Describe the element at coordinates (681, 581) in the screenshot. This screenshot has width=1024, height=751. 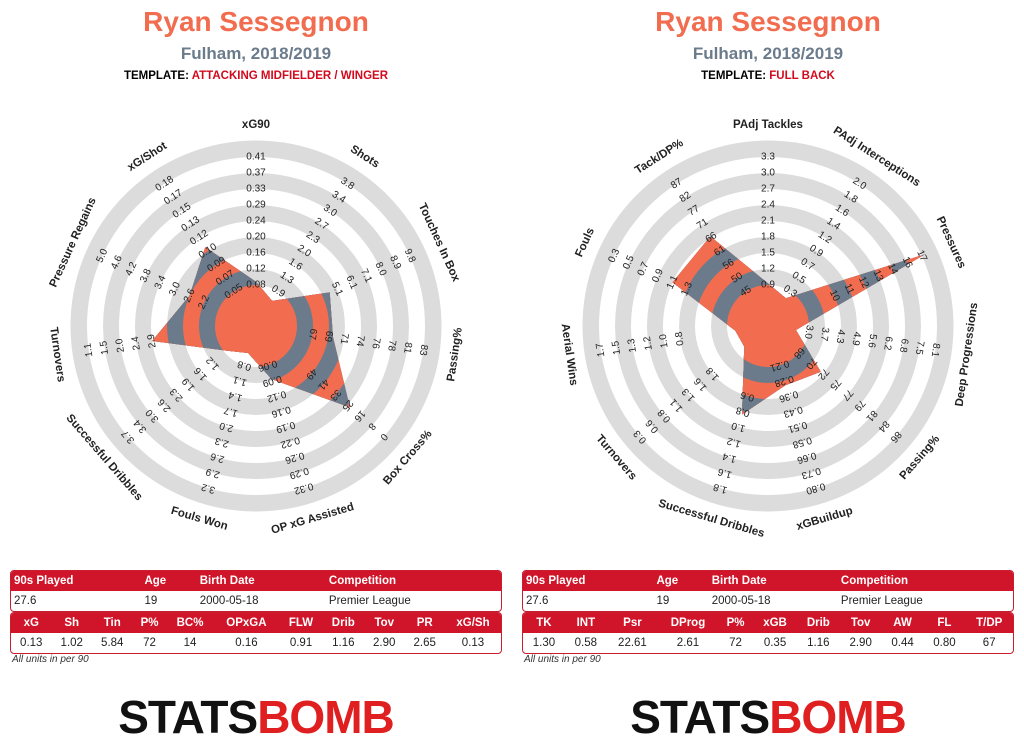
I see `info-header-1: Age` at that location.